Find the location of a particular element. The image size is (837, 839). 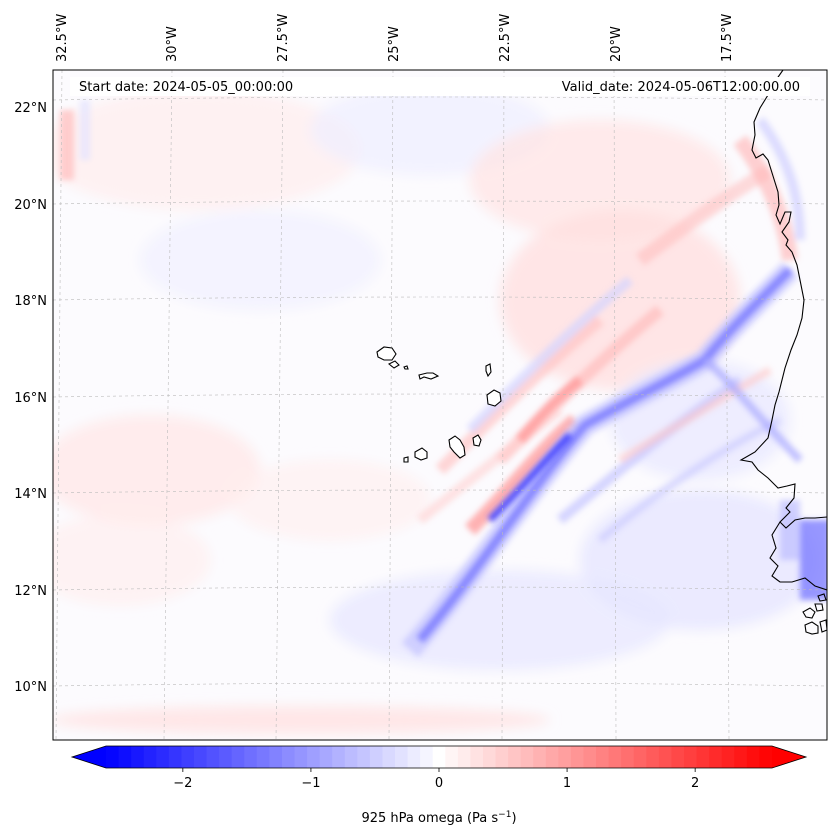

omega-coastal-blue-patch is located at coordinates (803, 550).